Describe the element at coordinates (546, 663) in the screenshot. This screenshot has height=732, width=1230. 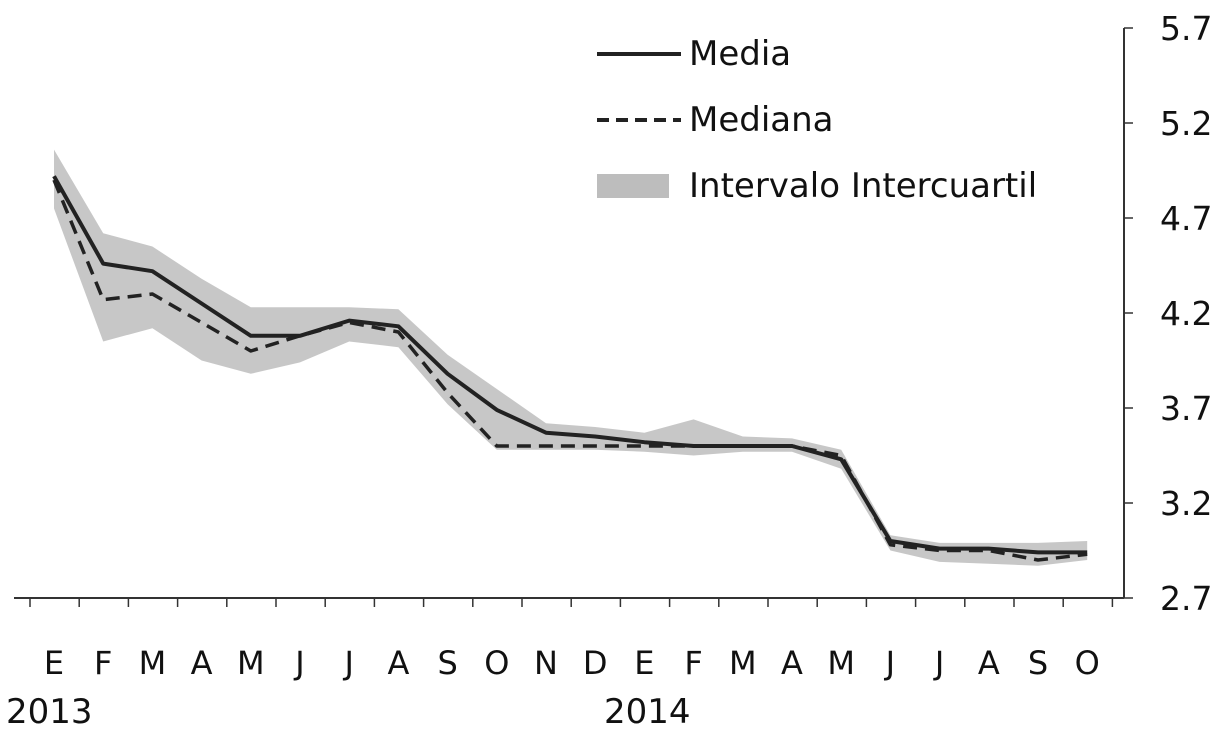
I see `x-tick-label: N` at that location.